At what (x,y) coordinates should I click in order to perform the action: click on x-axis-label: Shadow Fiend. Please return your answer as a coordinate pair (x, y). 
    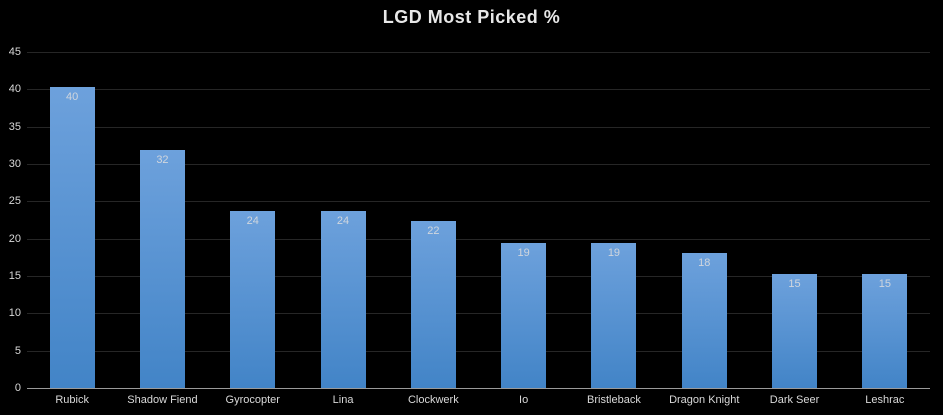
    Looking at the image, I should click on (162, 400).